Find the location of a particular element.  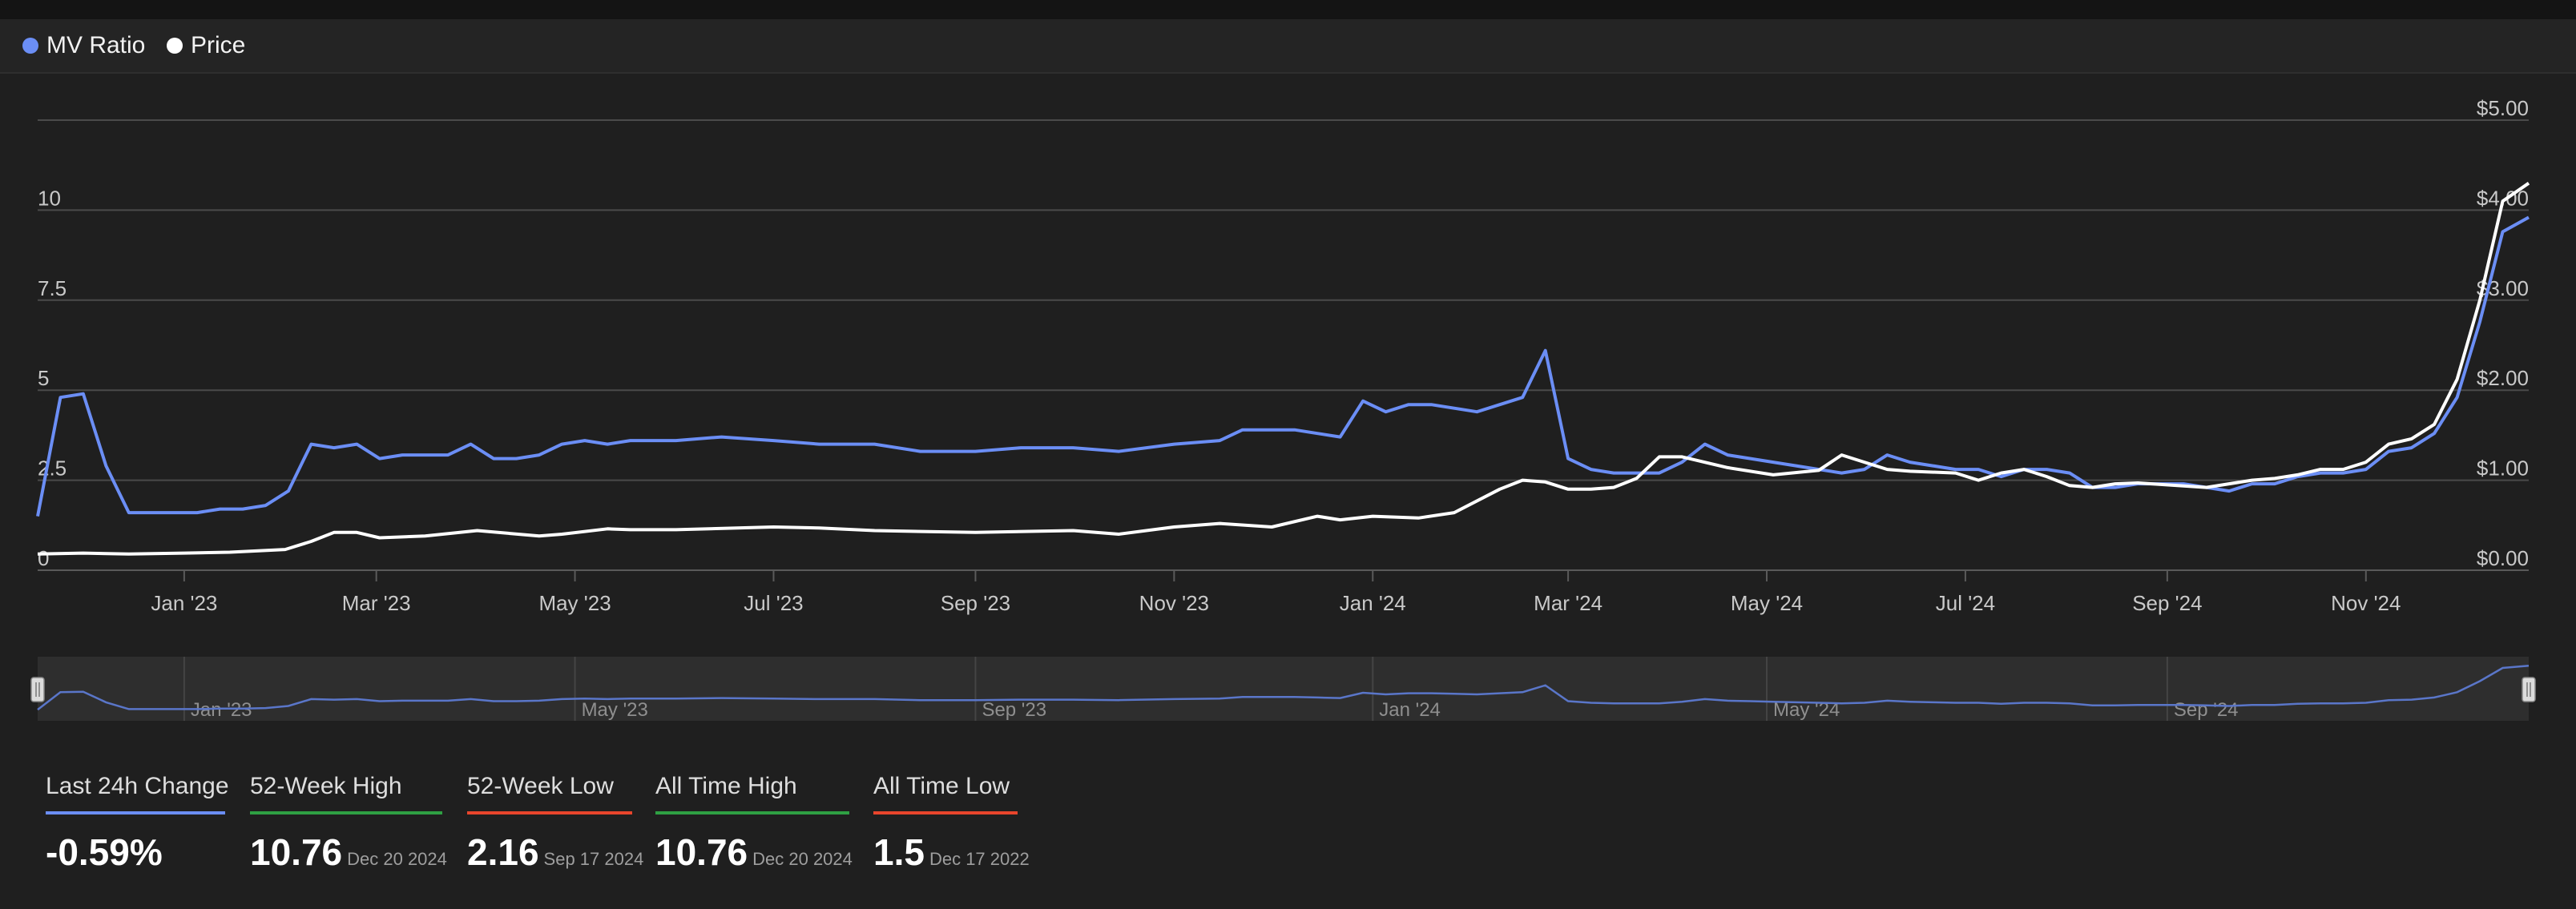

stat-value: 2.16 is located at coordinates (503, 852).